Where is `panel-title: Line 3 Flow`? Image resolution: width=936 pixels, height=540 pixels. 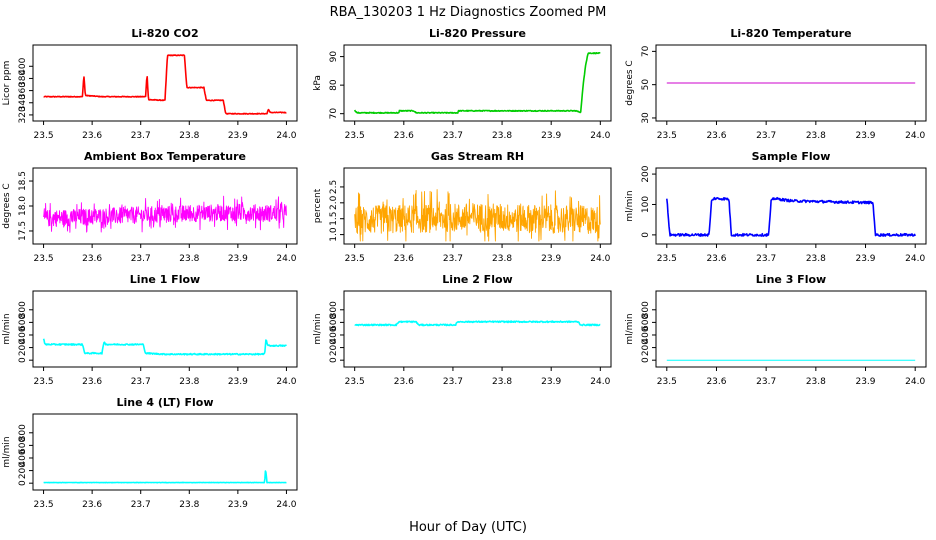 panel-title: Line 3 Flow is located at coordinates (791, 279).